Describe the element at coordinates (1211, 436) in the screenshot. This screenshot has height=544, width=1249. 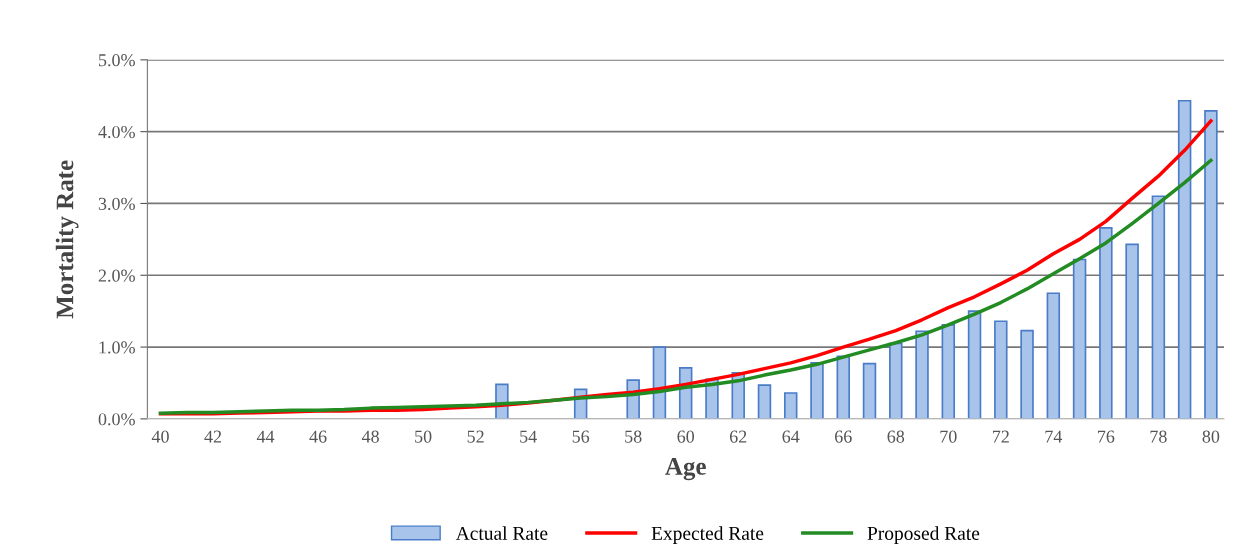
I see `x-tick-label: 80` at that location.